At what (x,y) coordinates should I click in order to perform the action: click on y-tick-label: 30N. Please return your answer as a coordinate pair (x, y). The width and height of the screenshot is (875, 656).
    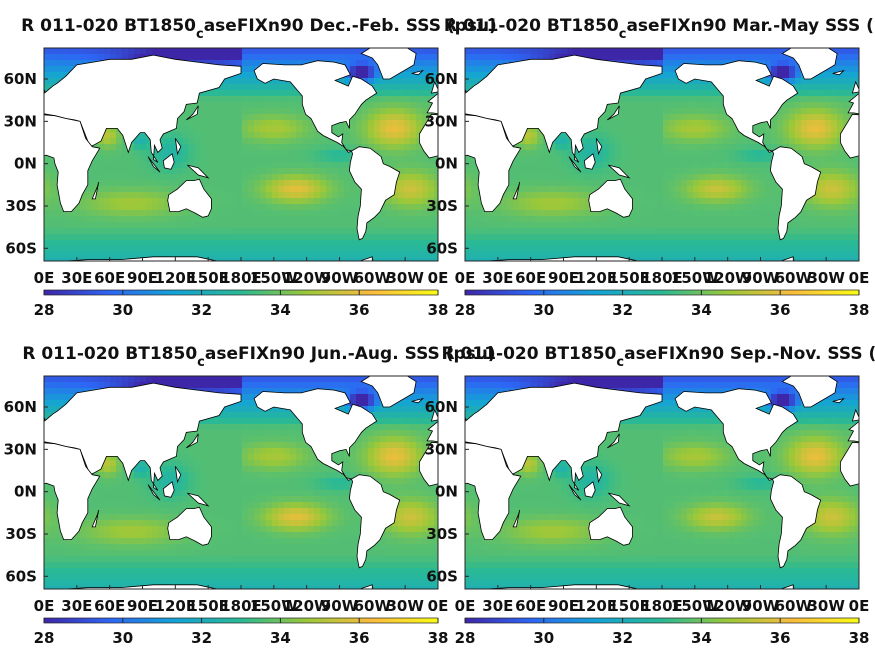
    Looking at the image, I should click on (20, 449).